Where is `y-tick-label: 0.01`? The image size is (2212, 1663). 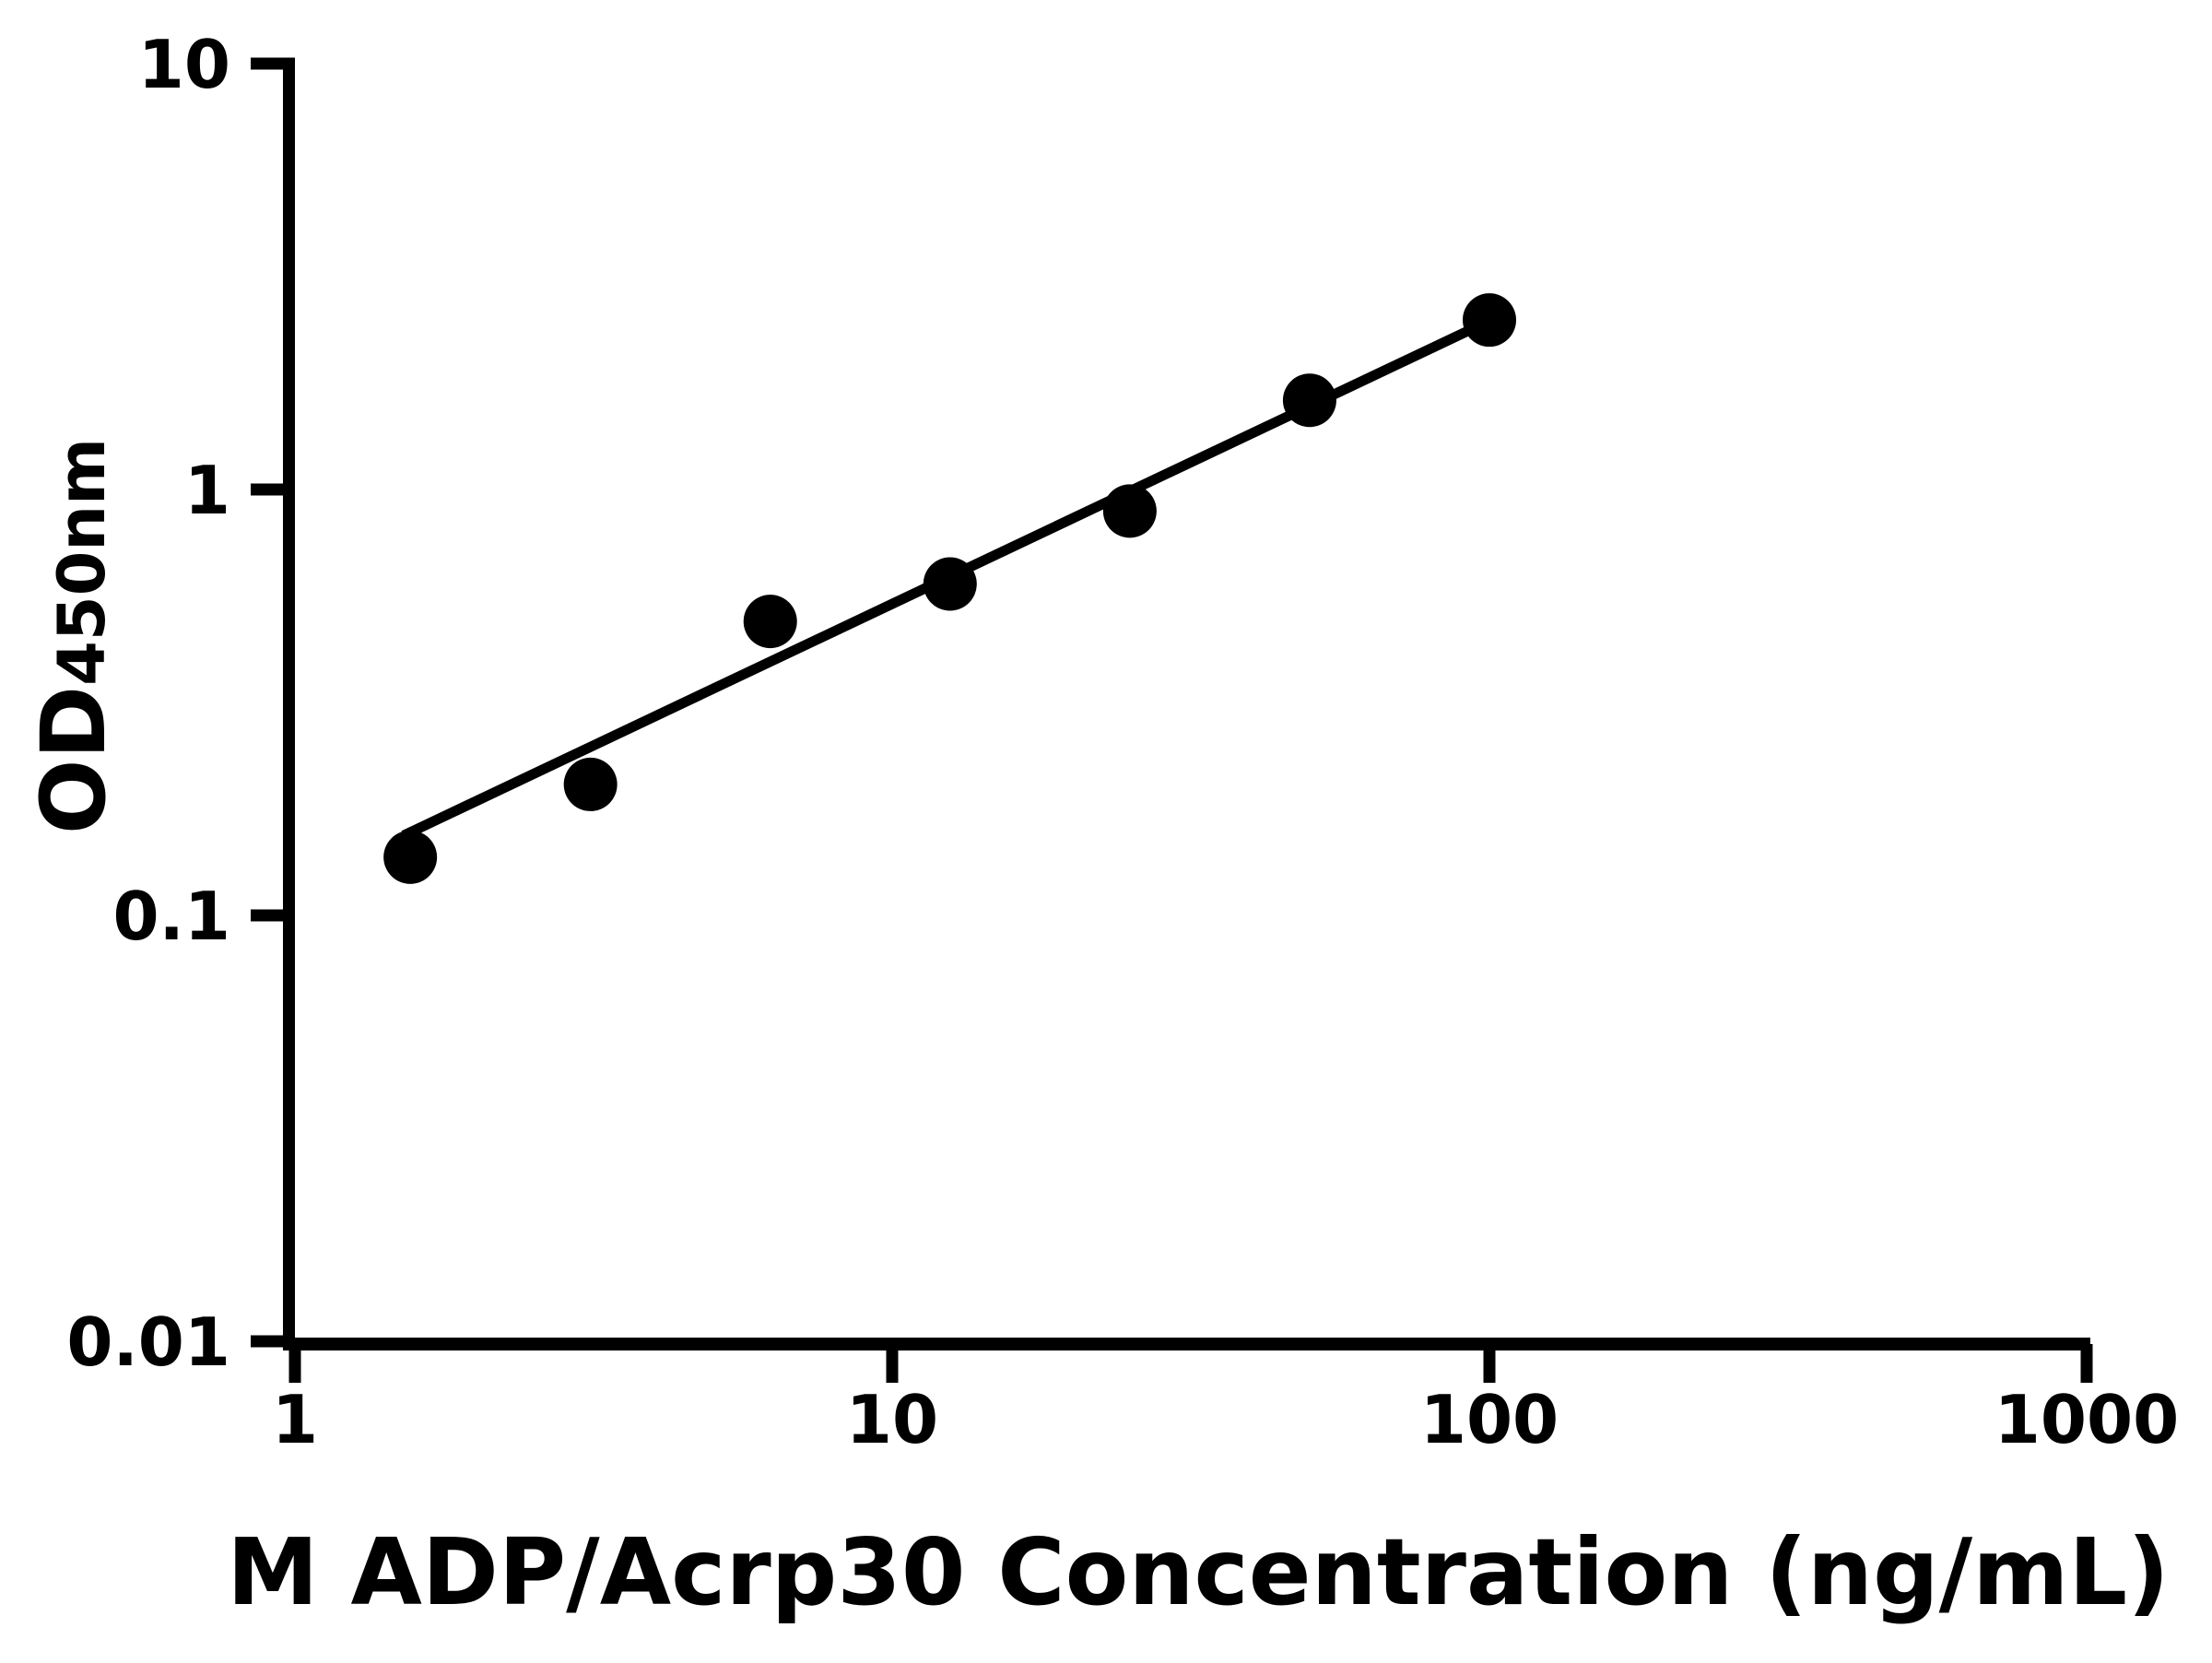 y-tick-label: 0.01 is located at coordinates (148, 1342).